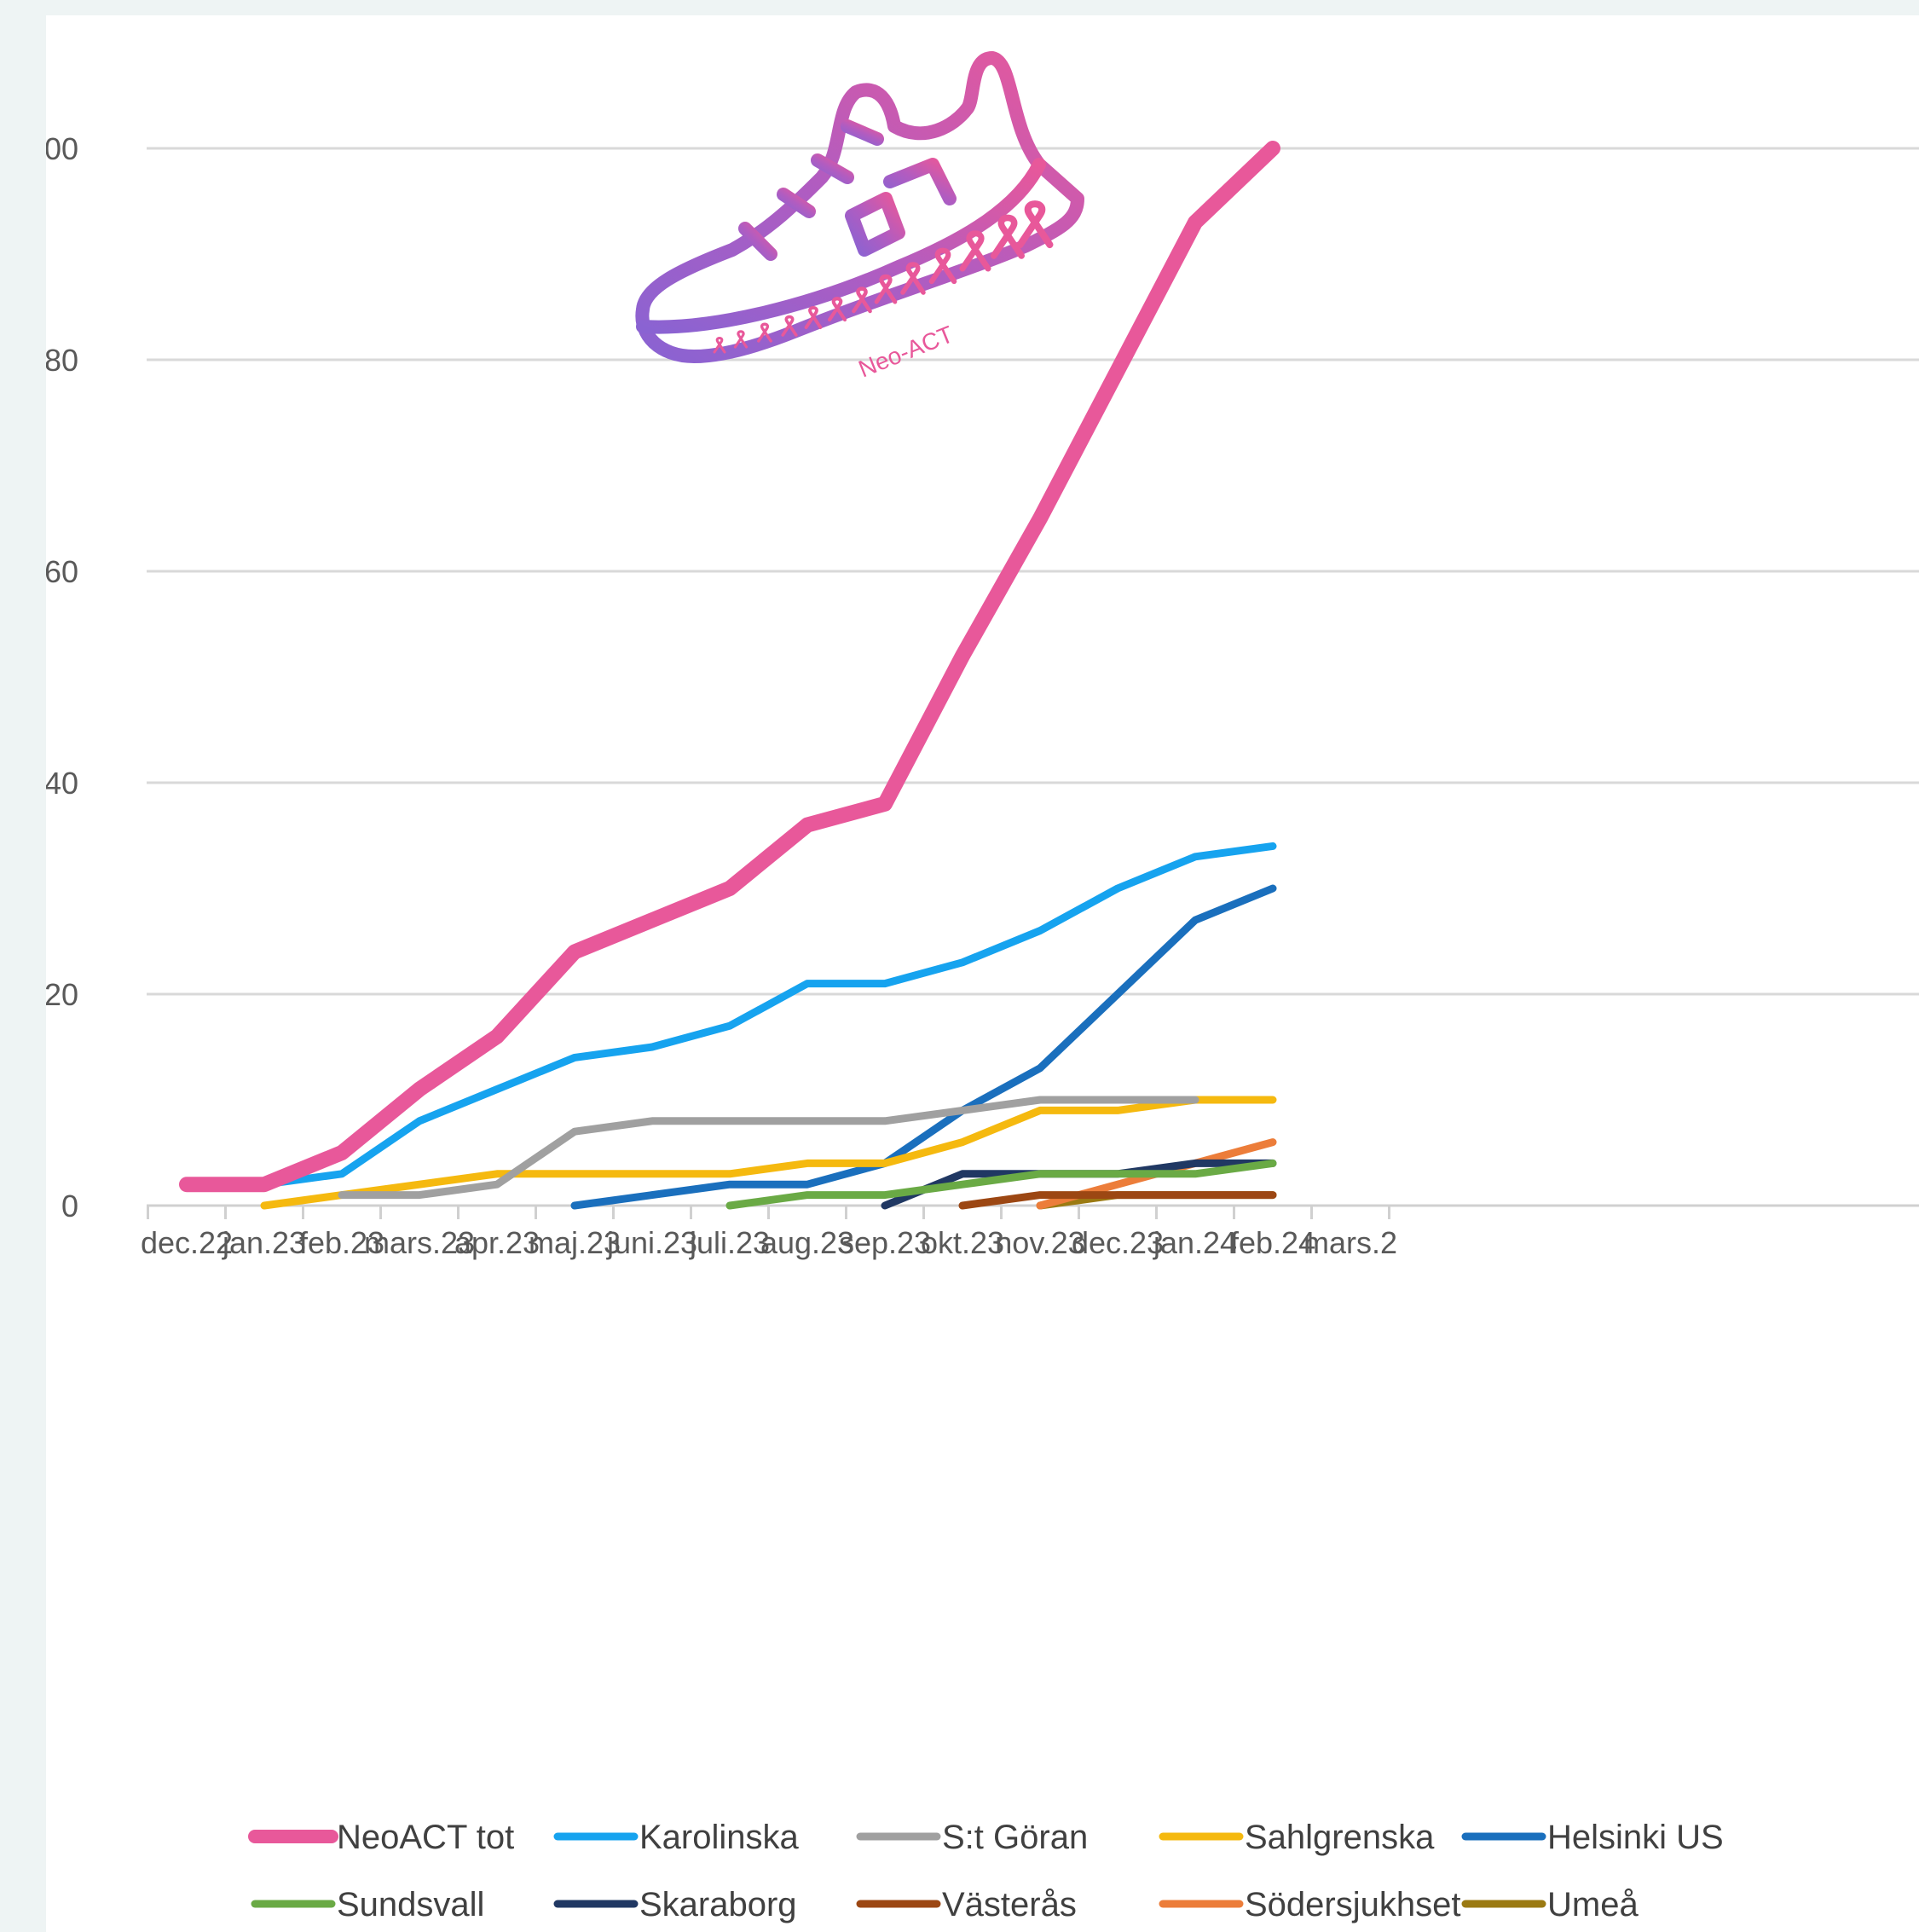 Image resolution: width=1919 pixels, height=1932 pixels. What do you see at coordinates (187, 1242) in the screenshot?
I see `x-tick-label: dec.22` at bounding box center [187, 1242].